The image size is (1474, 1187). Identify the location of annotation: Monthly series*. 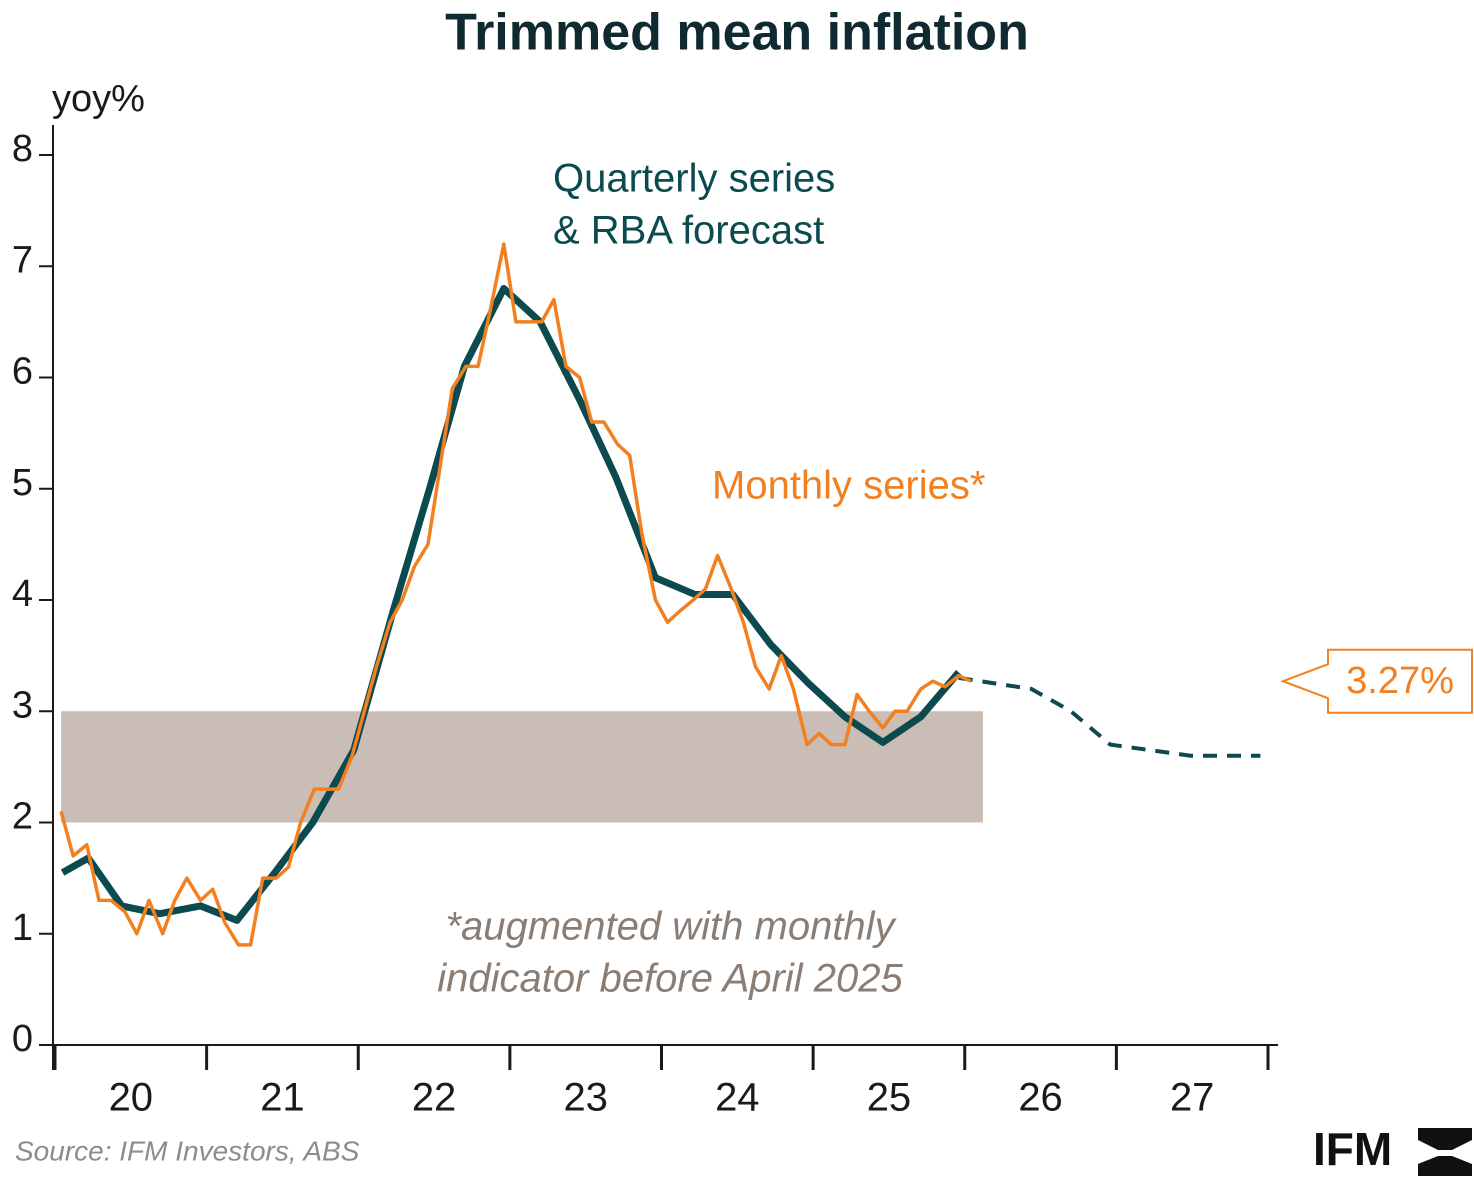
(848, 486).